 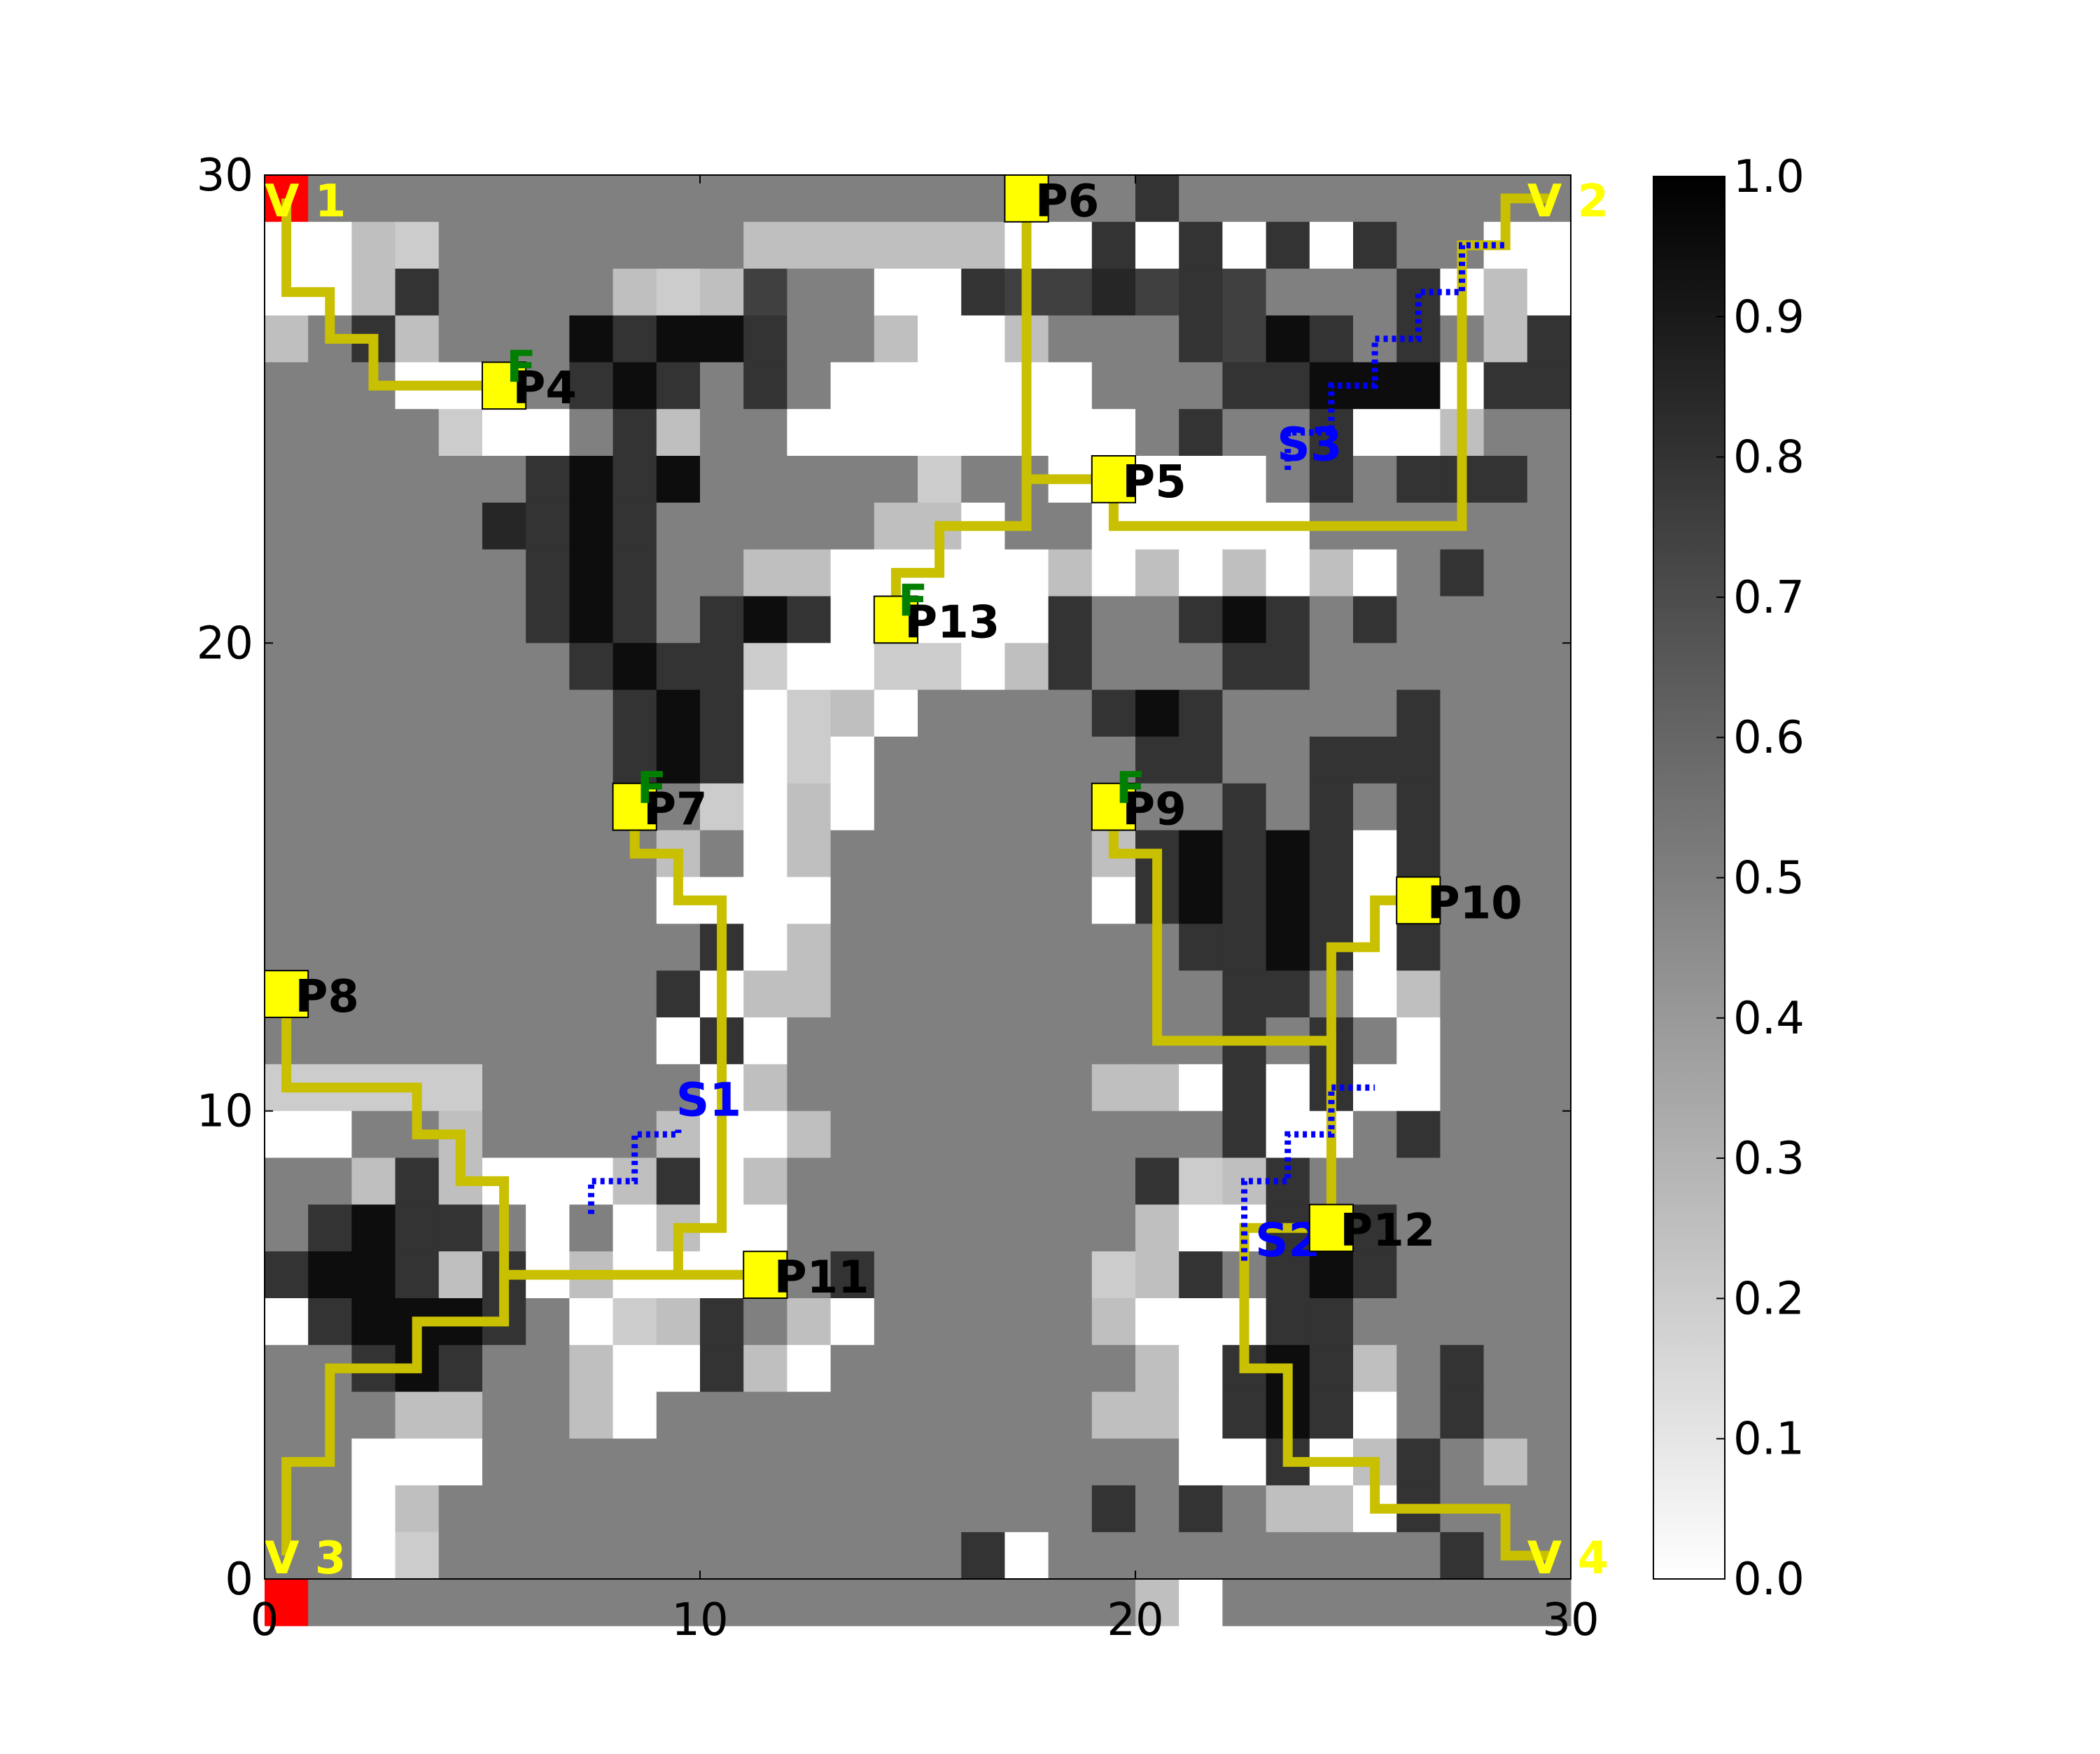 I want to click on point-label: P9, so click(x=1154, y=810).